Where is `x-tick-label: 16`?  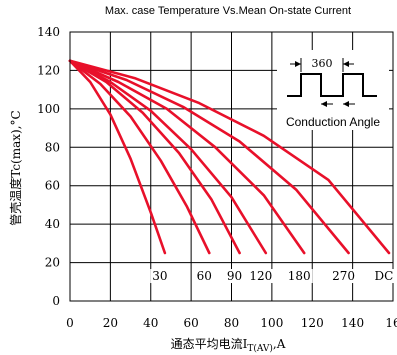
x-tick-label: 16 is located at coordinates (391, 323).